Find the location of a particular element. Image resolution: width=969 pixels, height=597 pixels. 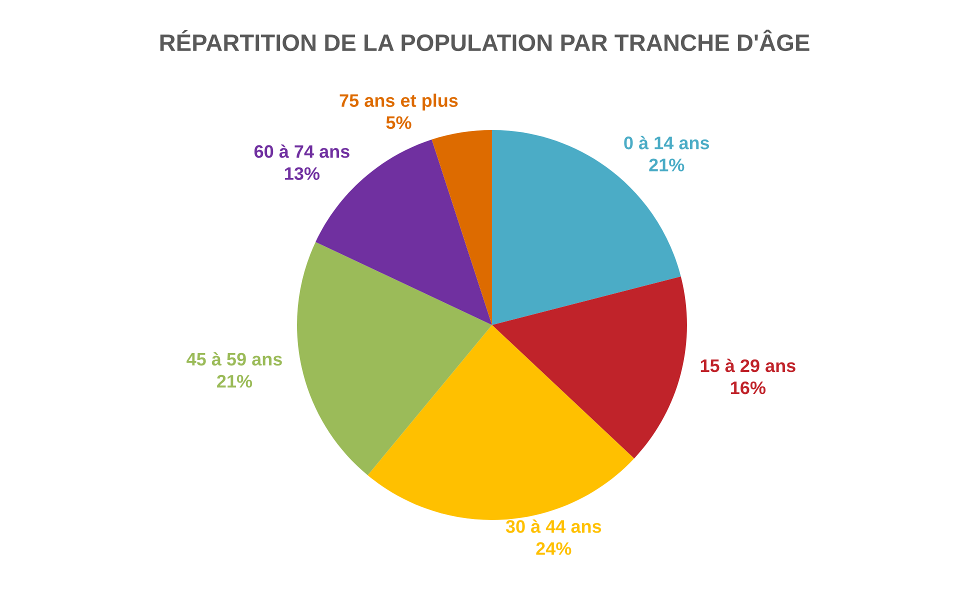

slice-label: 60 à 74 ans is located at coordinates (302, 151).